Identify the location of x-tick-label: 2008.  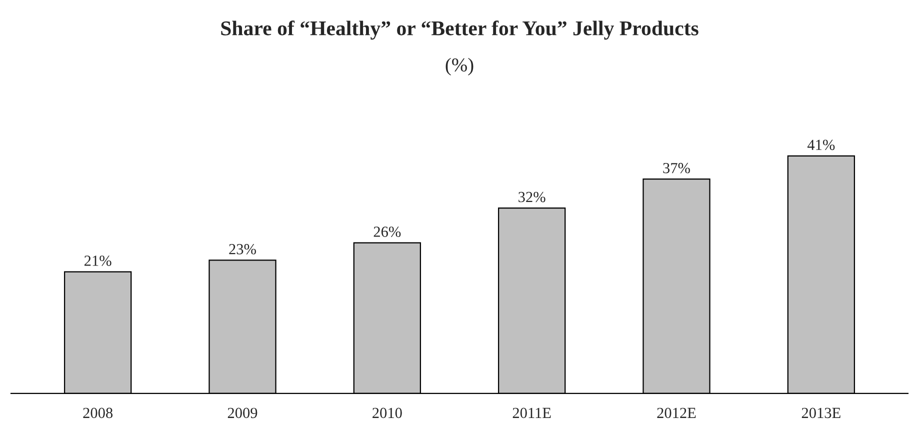
(98, 413).